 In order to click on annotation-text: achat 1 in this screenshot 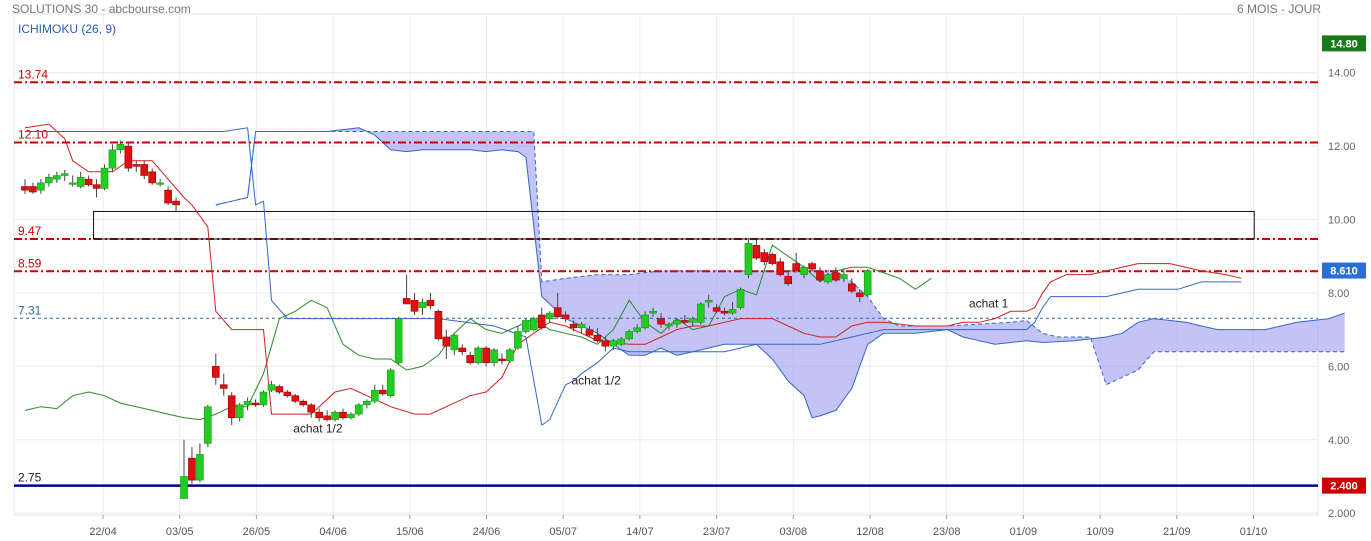, I will do `click(989, 304)`.